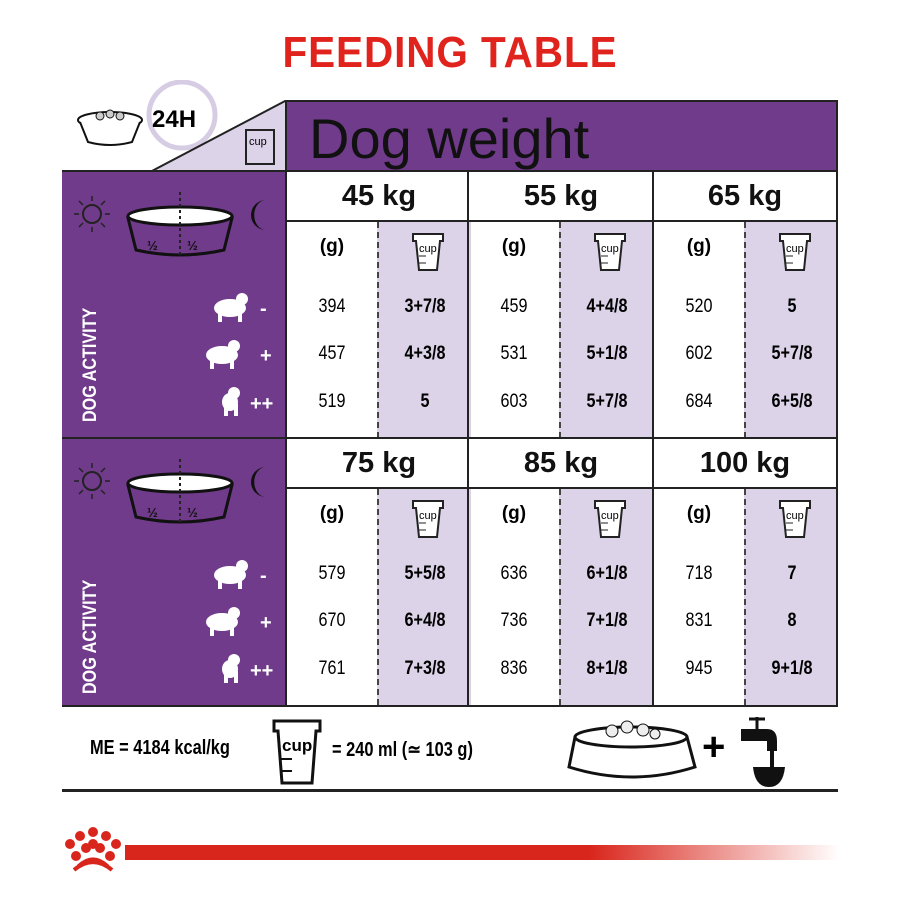  Describe the element at coordinates (514, 573) in the screenshot. I see `grams-value: 636` at that location.